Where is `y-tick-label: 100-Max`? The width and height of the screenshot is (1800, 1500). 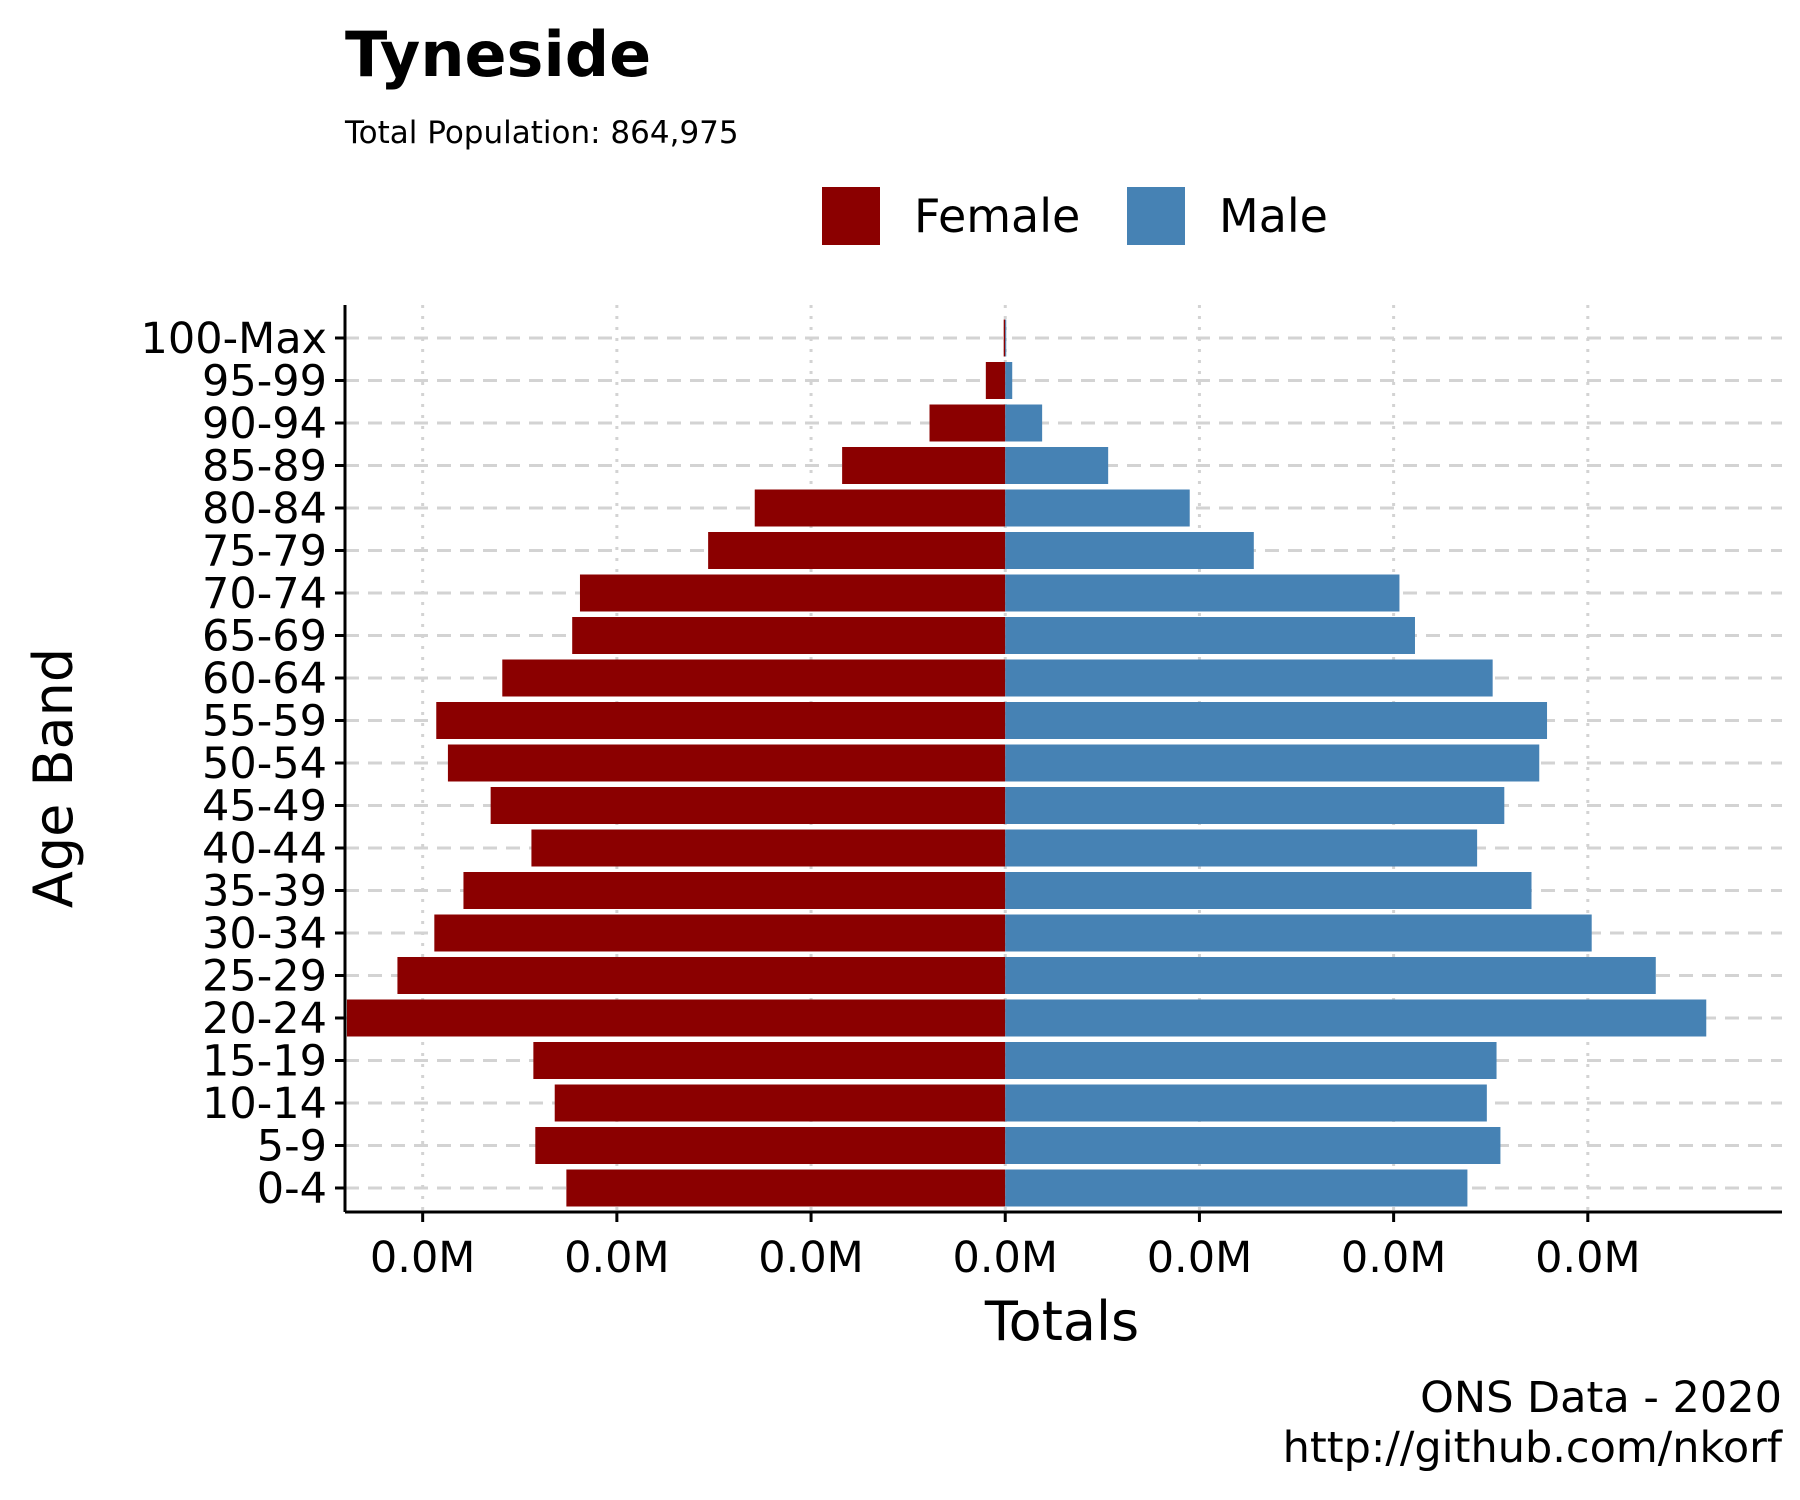
y-tick-label: 100-Max is located at coordinates (234, 339).